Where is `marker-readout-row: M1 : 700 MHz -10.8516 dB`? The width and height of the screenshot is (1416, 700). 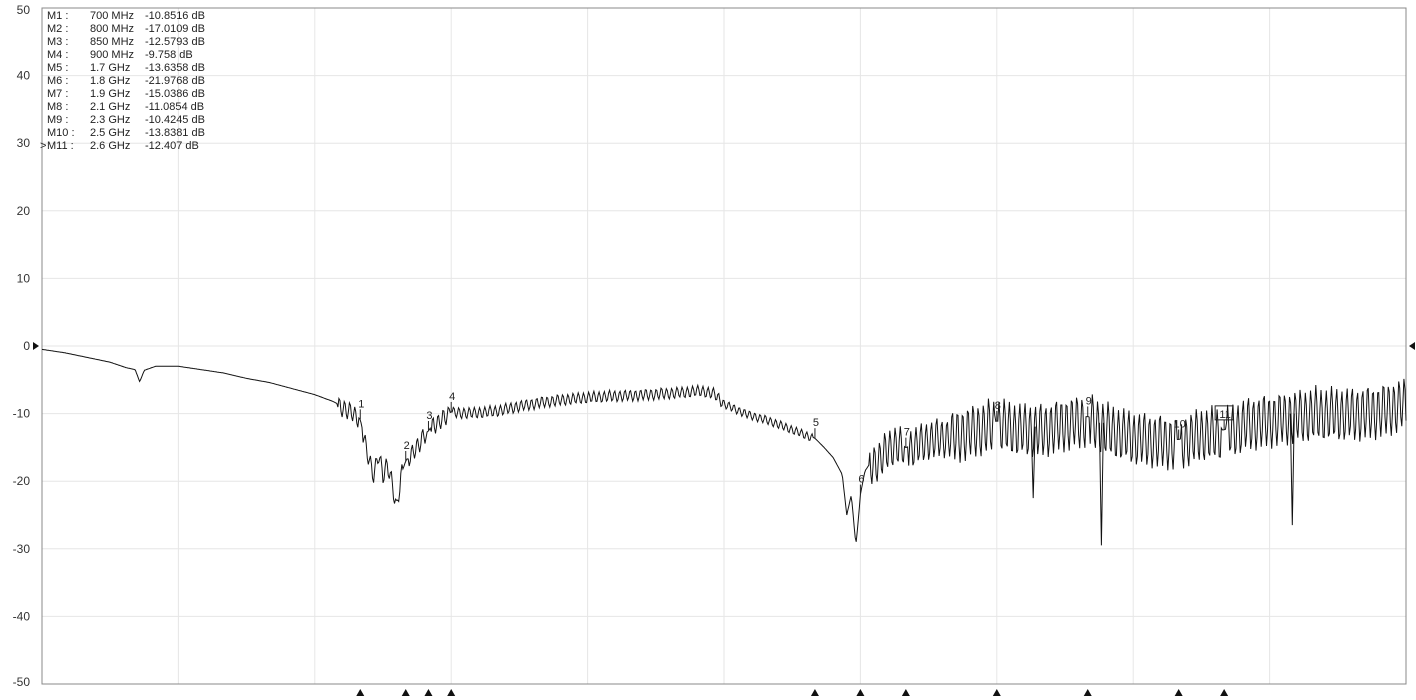 marker-readout-row: M1 : 700 MHz -10.8516 dB is located at coordinates (126, 16).